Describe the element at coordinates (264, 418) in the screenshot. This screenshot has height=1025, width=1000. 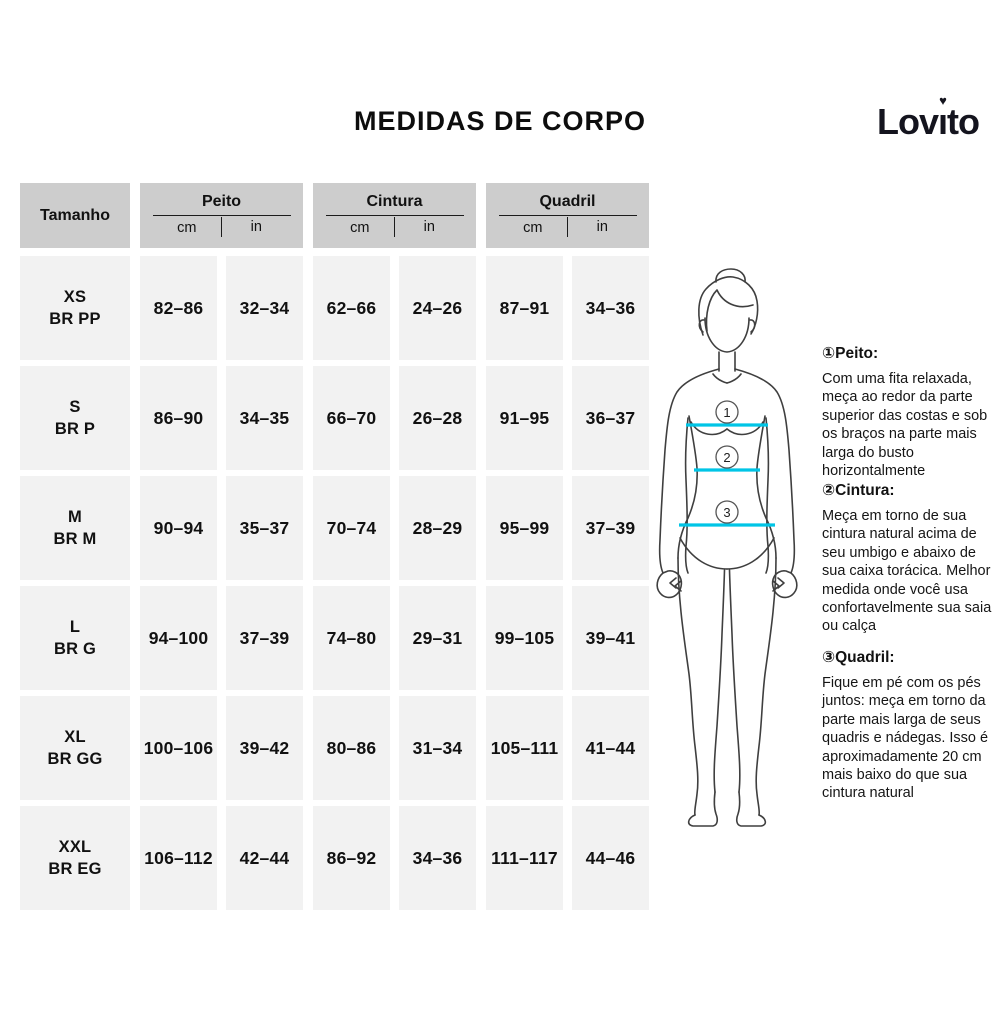
I see `peito-in-value: 34–35` at that location.